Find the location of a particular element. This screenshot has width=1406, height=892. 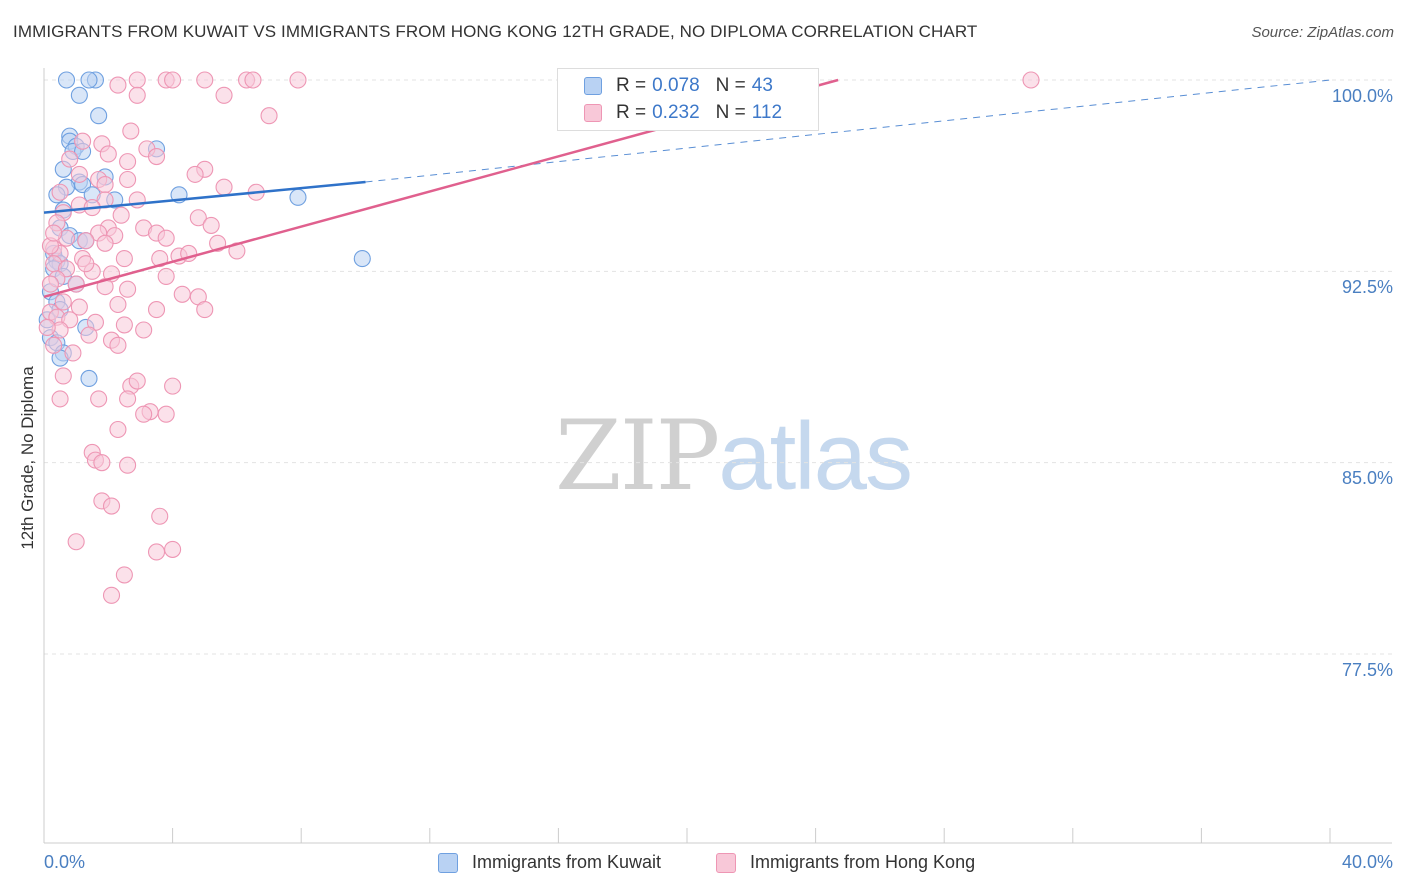

bottom-legend-swatch-hong-kong is located at coordinates (726, 862).